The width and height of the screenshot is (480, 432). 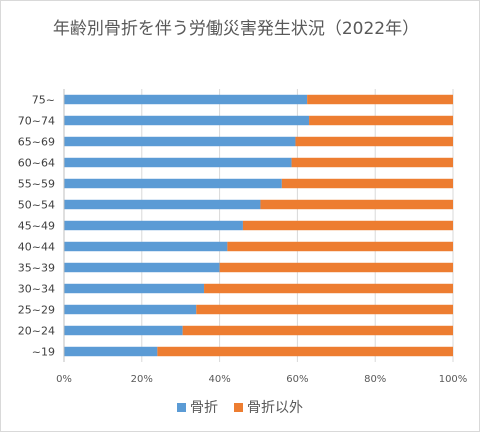 I want to click on y-tick-label: 45~49, so click(x=36, y=226).